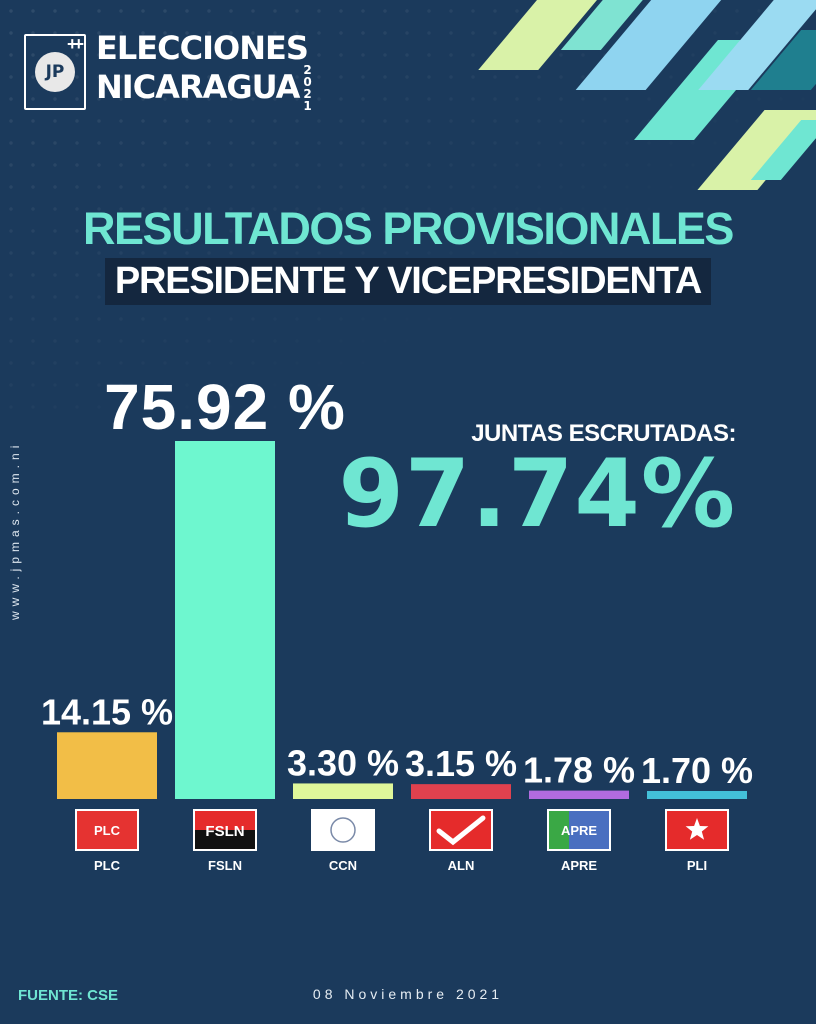 The height and width of the screenshot is (1024, 816). Describe the element at coordinates (697, 829) in the screenshot. I see `star-icon` at that location.